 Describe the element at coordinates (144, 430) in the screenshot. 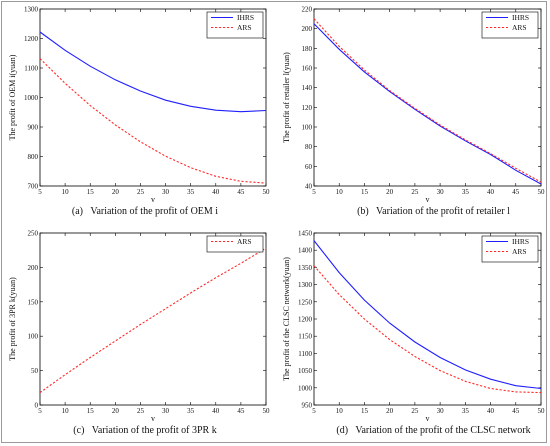

I see `panel-caption: (c) Variation of the profit of 3PR k` at that location.